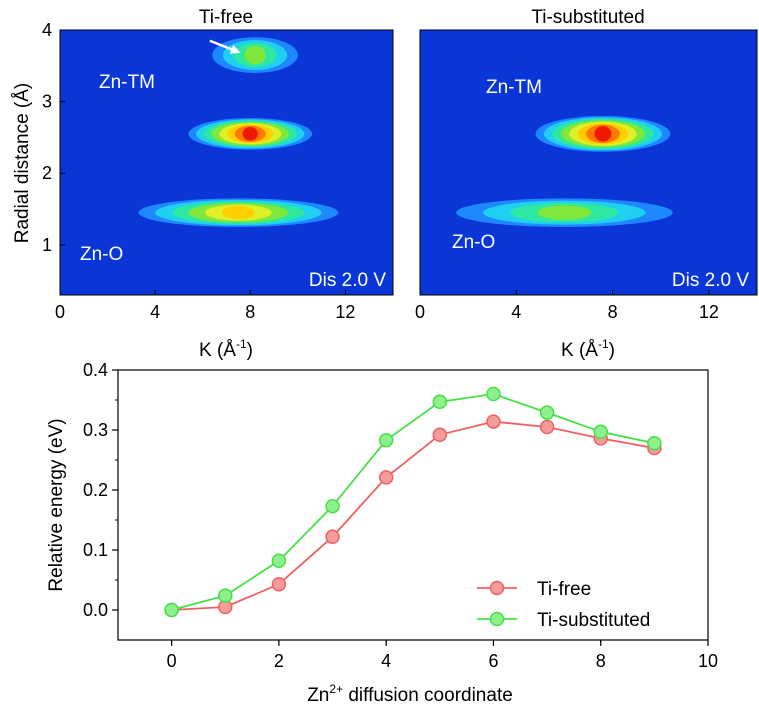  I want to click on heatmap-ti-free-ytick-label: 4, so click(47, 30).